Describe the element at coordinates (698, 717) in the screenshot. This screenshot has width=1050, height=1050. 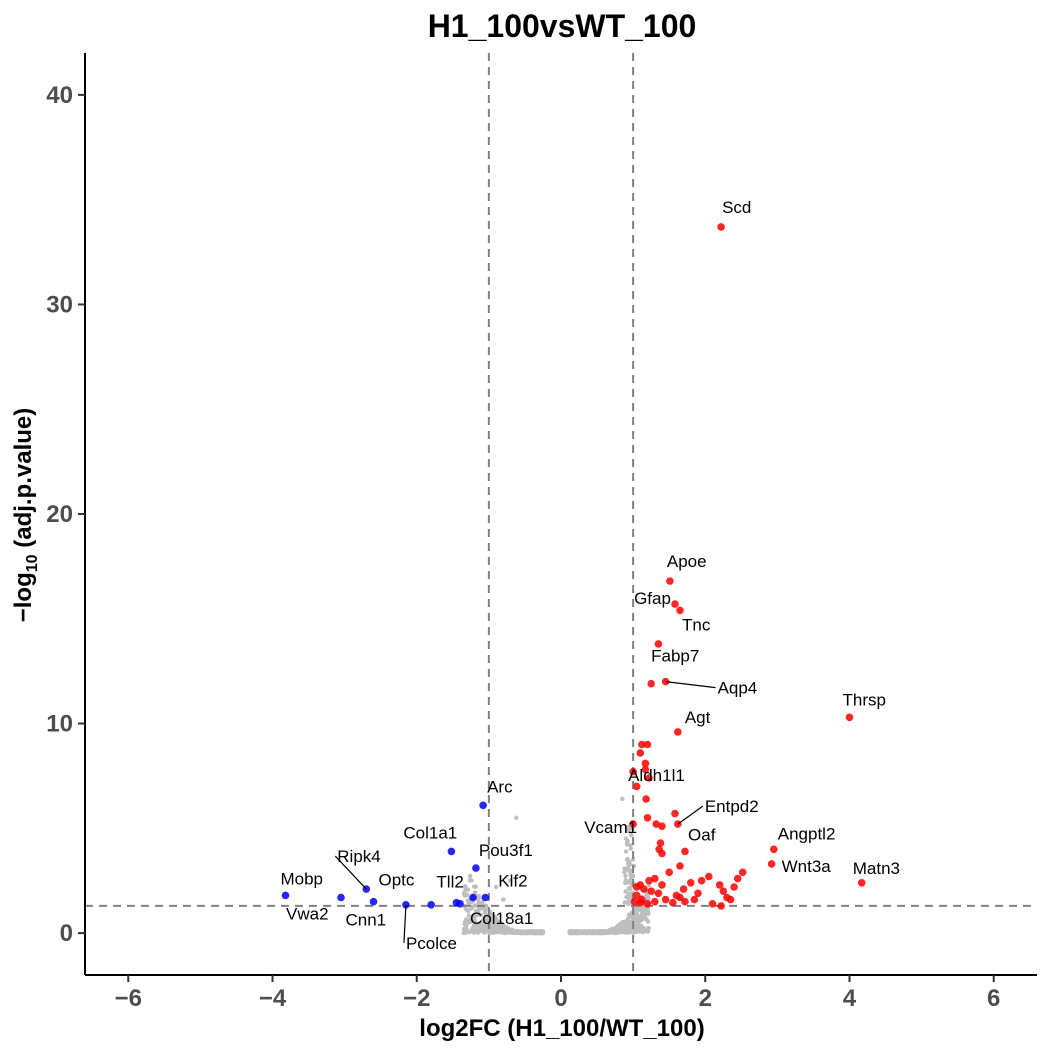
I see `gene-label: Agt` at that location.